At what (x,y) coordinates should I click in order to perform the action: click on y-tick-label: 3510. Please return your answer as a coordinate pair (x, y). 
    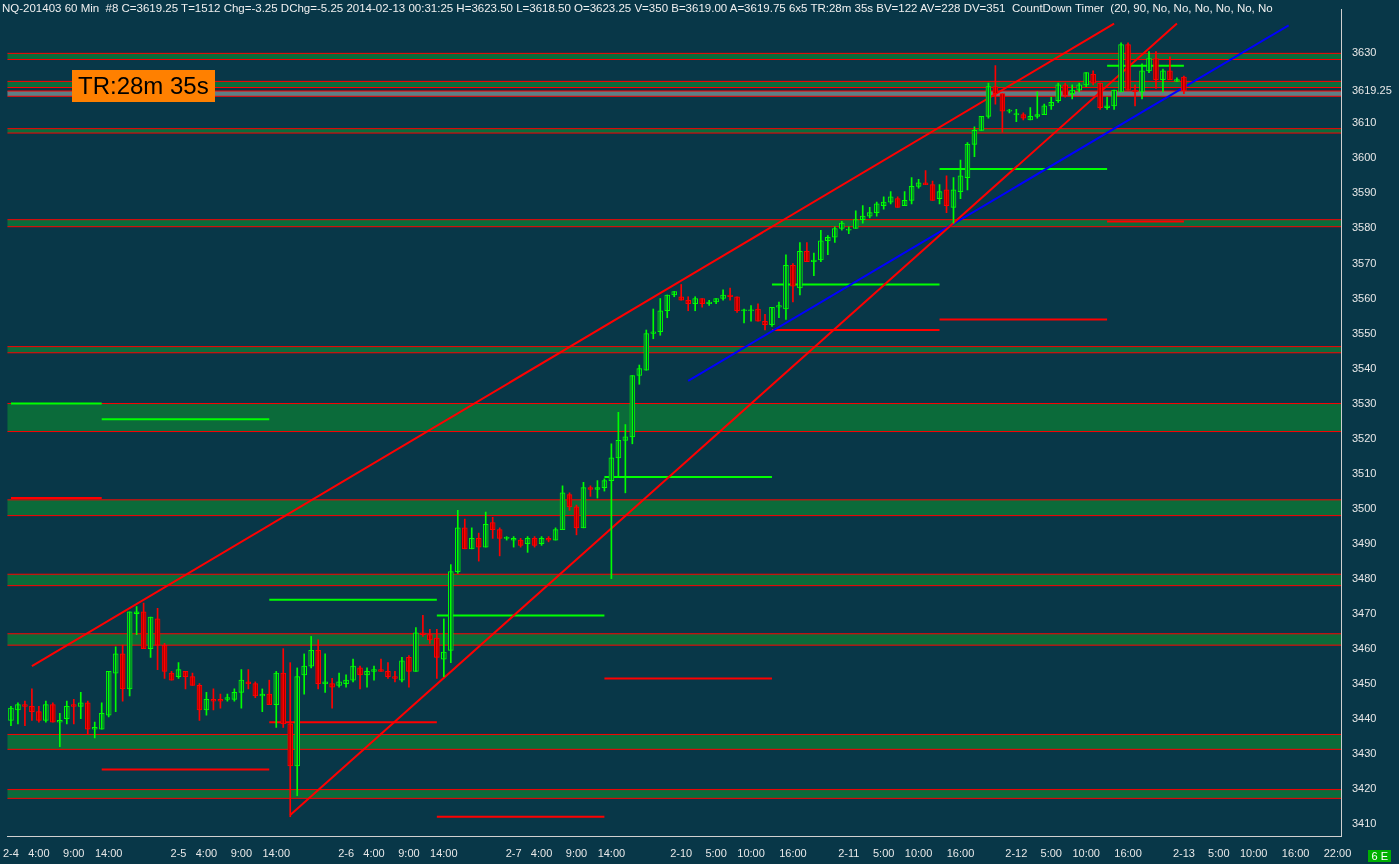
    Looking at the image, I should click on (1364, 472).